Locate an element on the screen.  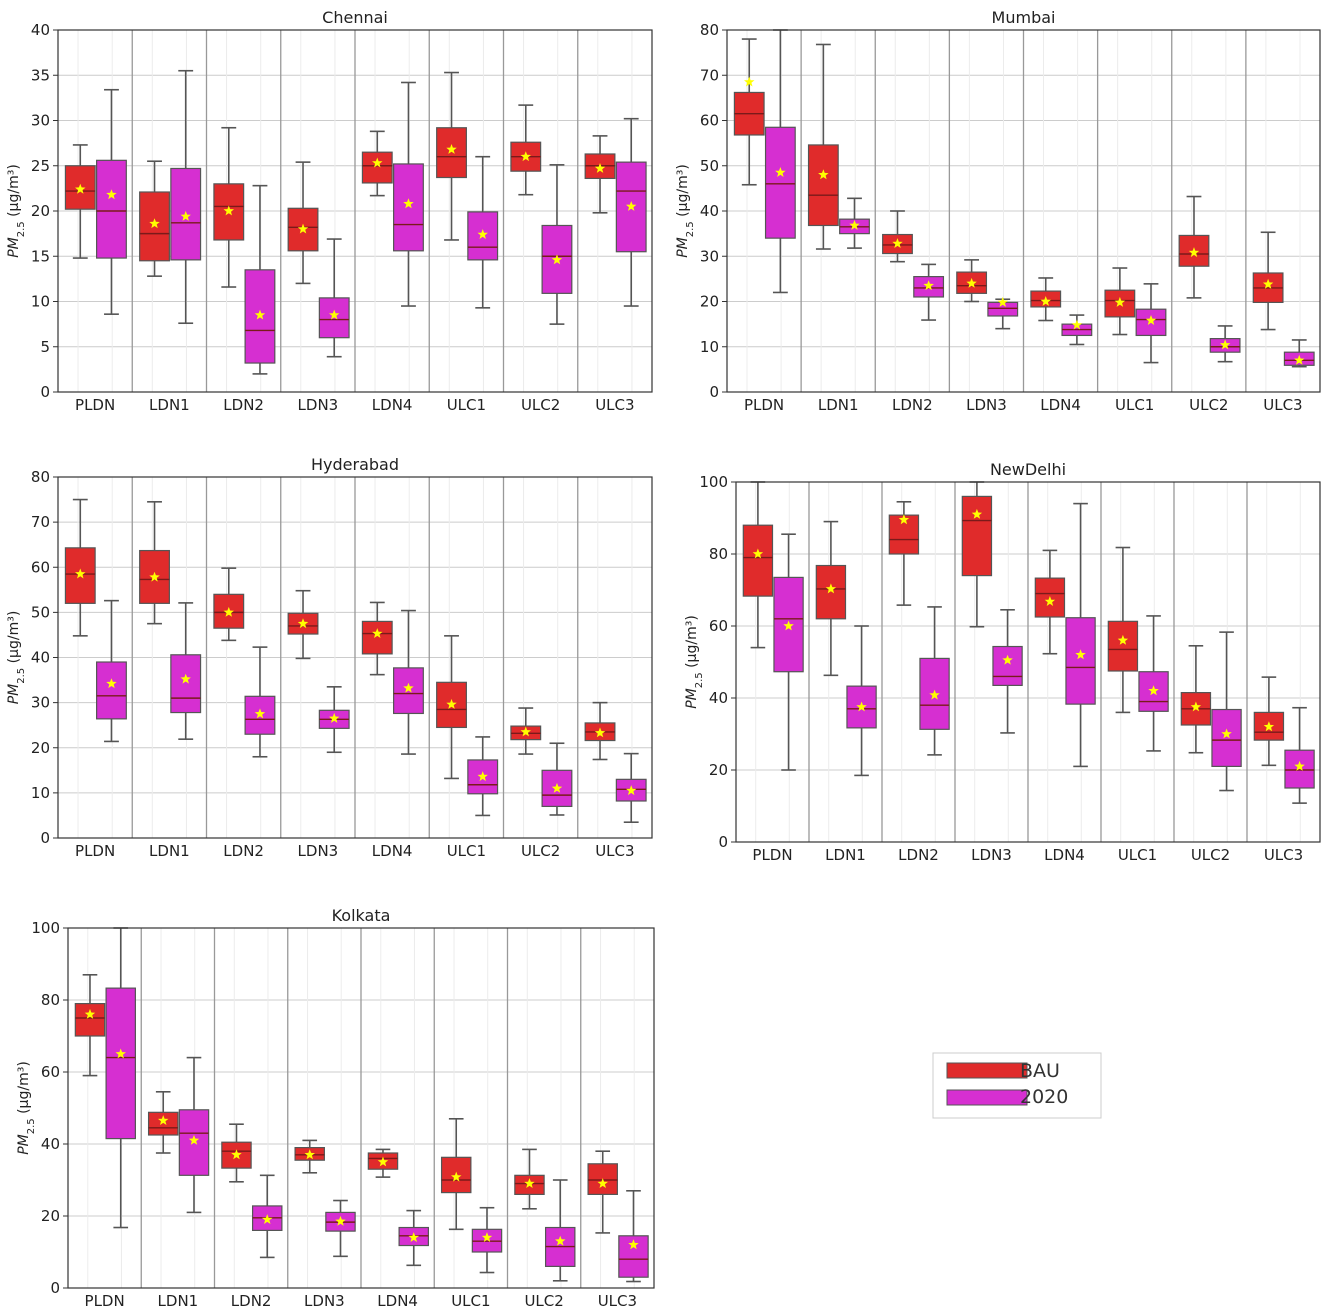
legend-label-bau: BAU is located at coordinates (1040, 1071).